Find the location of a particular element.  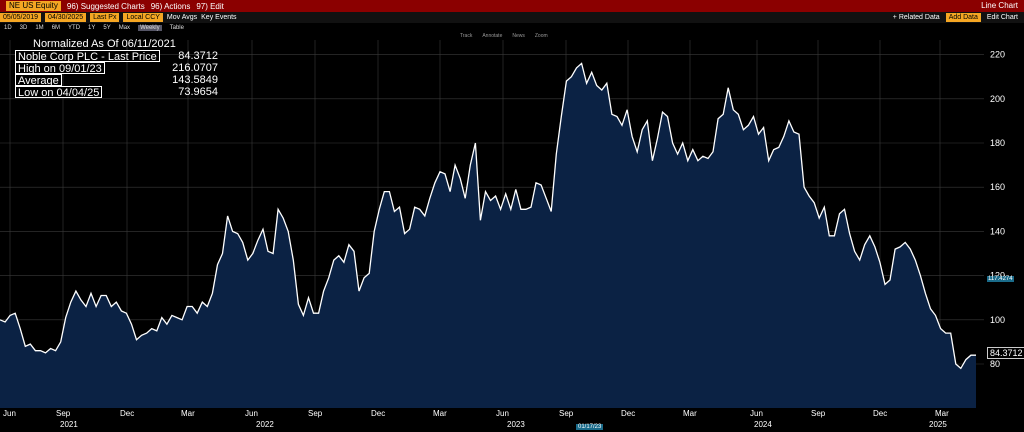

legend-high-label: High on 09/01/23 is located at coordinates (60, 68).